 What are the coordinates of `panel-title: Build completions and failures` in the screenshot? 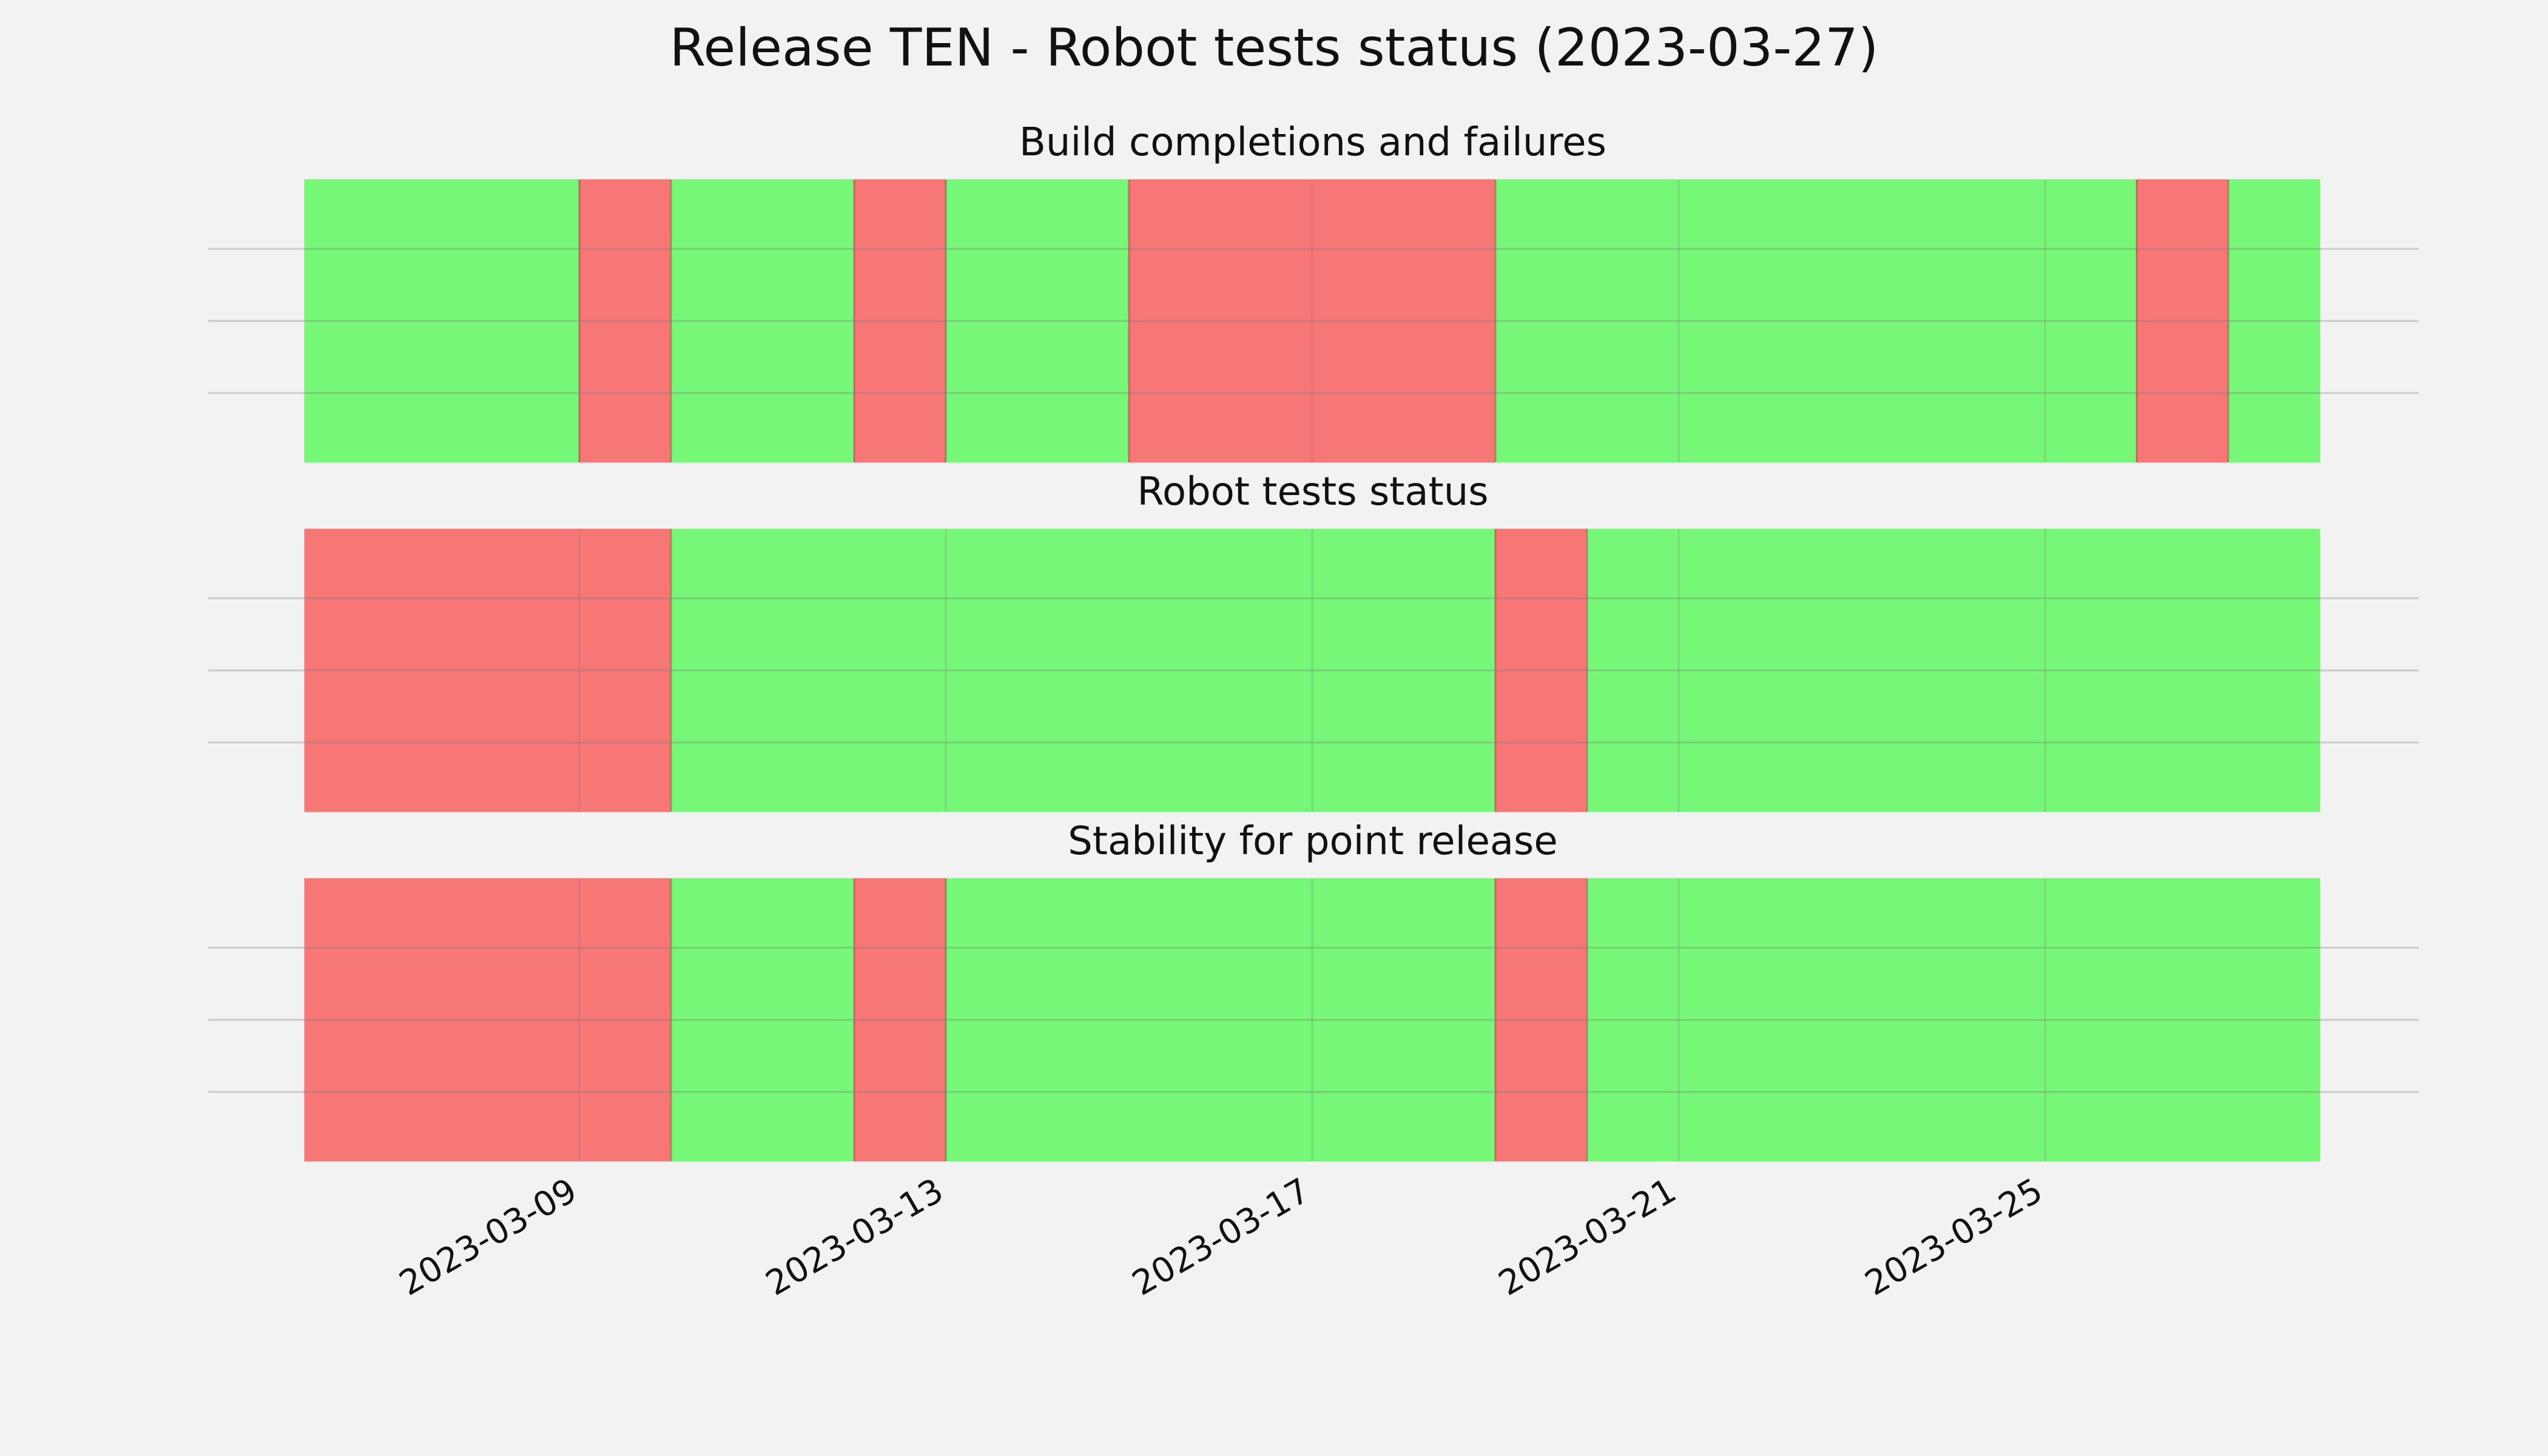 It's located at (1312, 142).